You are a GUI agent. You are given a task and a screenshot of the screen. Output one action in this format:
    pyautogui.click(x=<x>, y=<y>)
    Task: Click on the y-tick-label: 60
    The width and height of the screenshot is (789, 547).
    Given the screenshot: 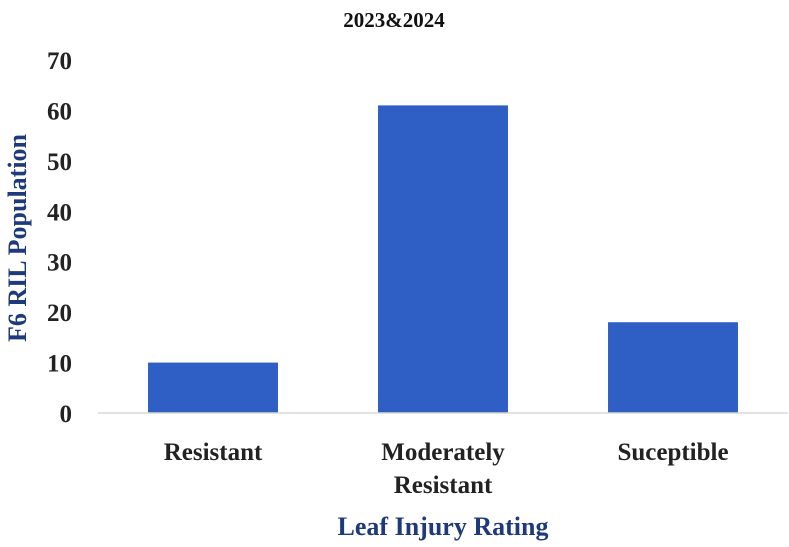 What is the action you would take?
    pyautogui.click(x=59, y=111)
    